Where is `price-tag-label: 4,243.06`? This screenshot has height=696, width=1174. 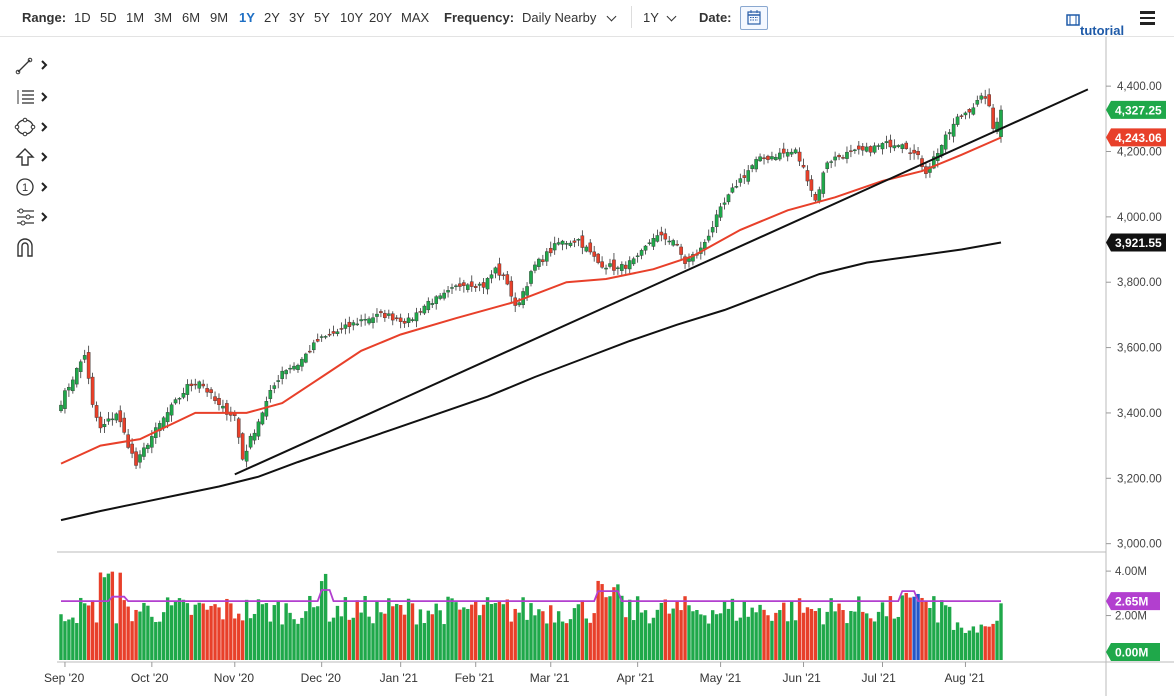
price-tag-label: 4,243.06 is located at coordinates (1138, 138).